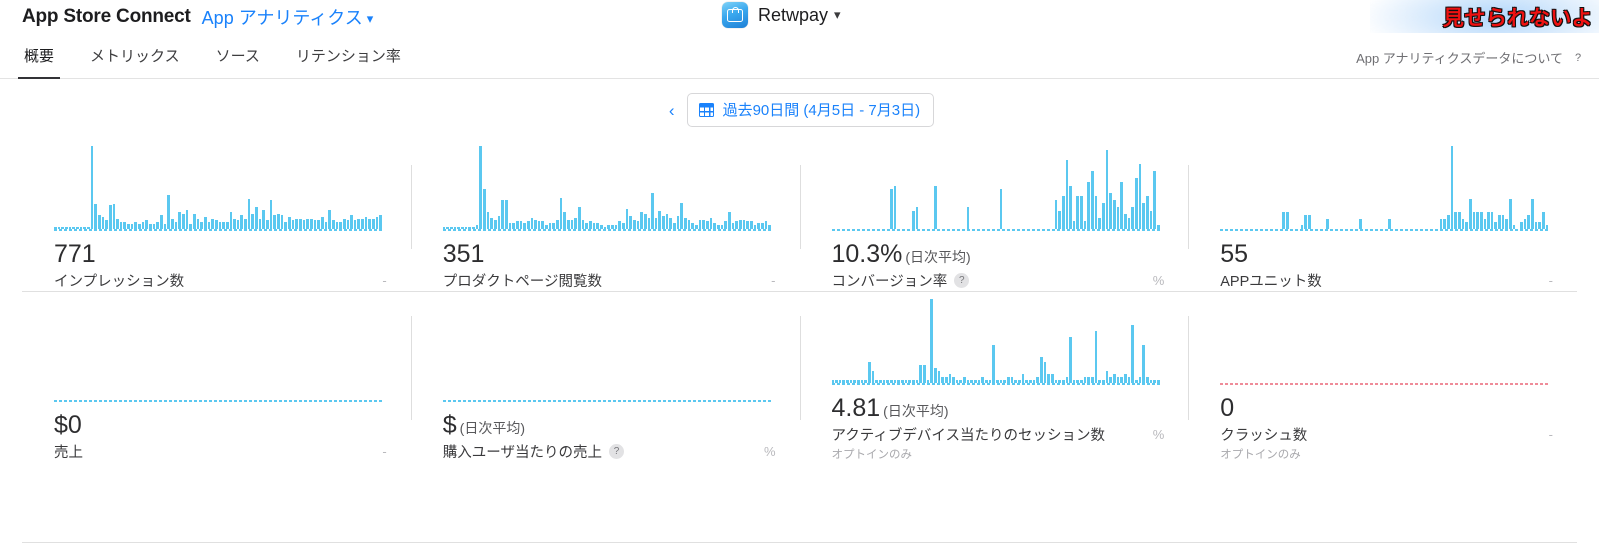  What do you see at coordinates (216, 377) in the screenshot?
I see `metric-card-revenue: $0 売上 -` at bounding box center [216, 377].